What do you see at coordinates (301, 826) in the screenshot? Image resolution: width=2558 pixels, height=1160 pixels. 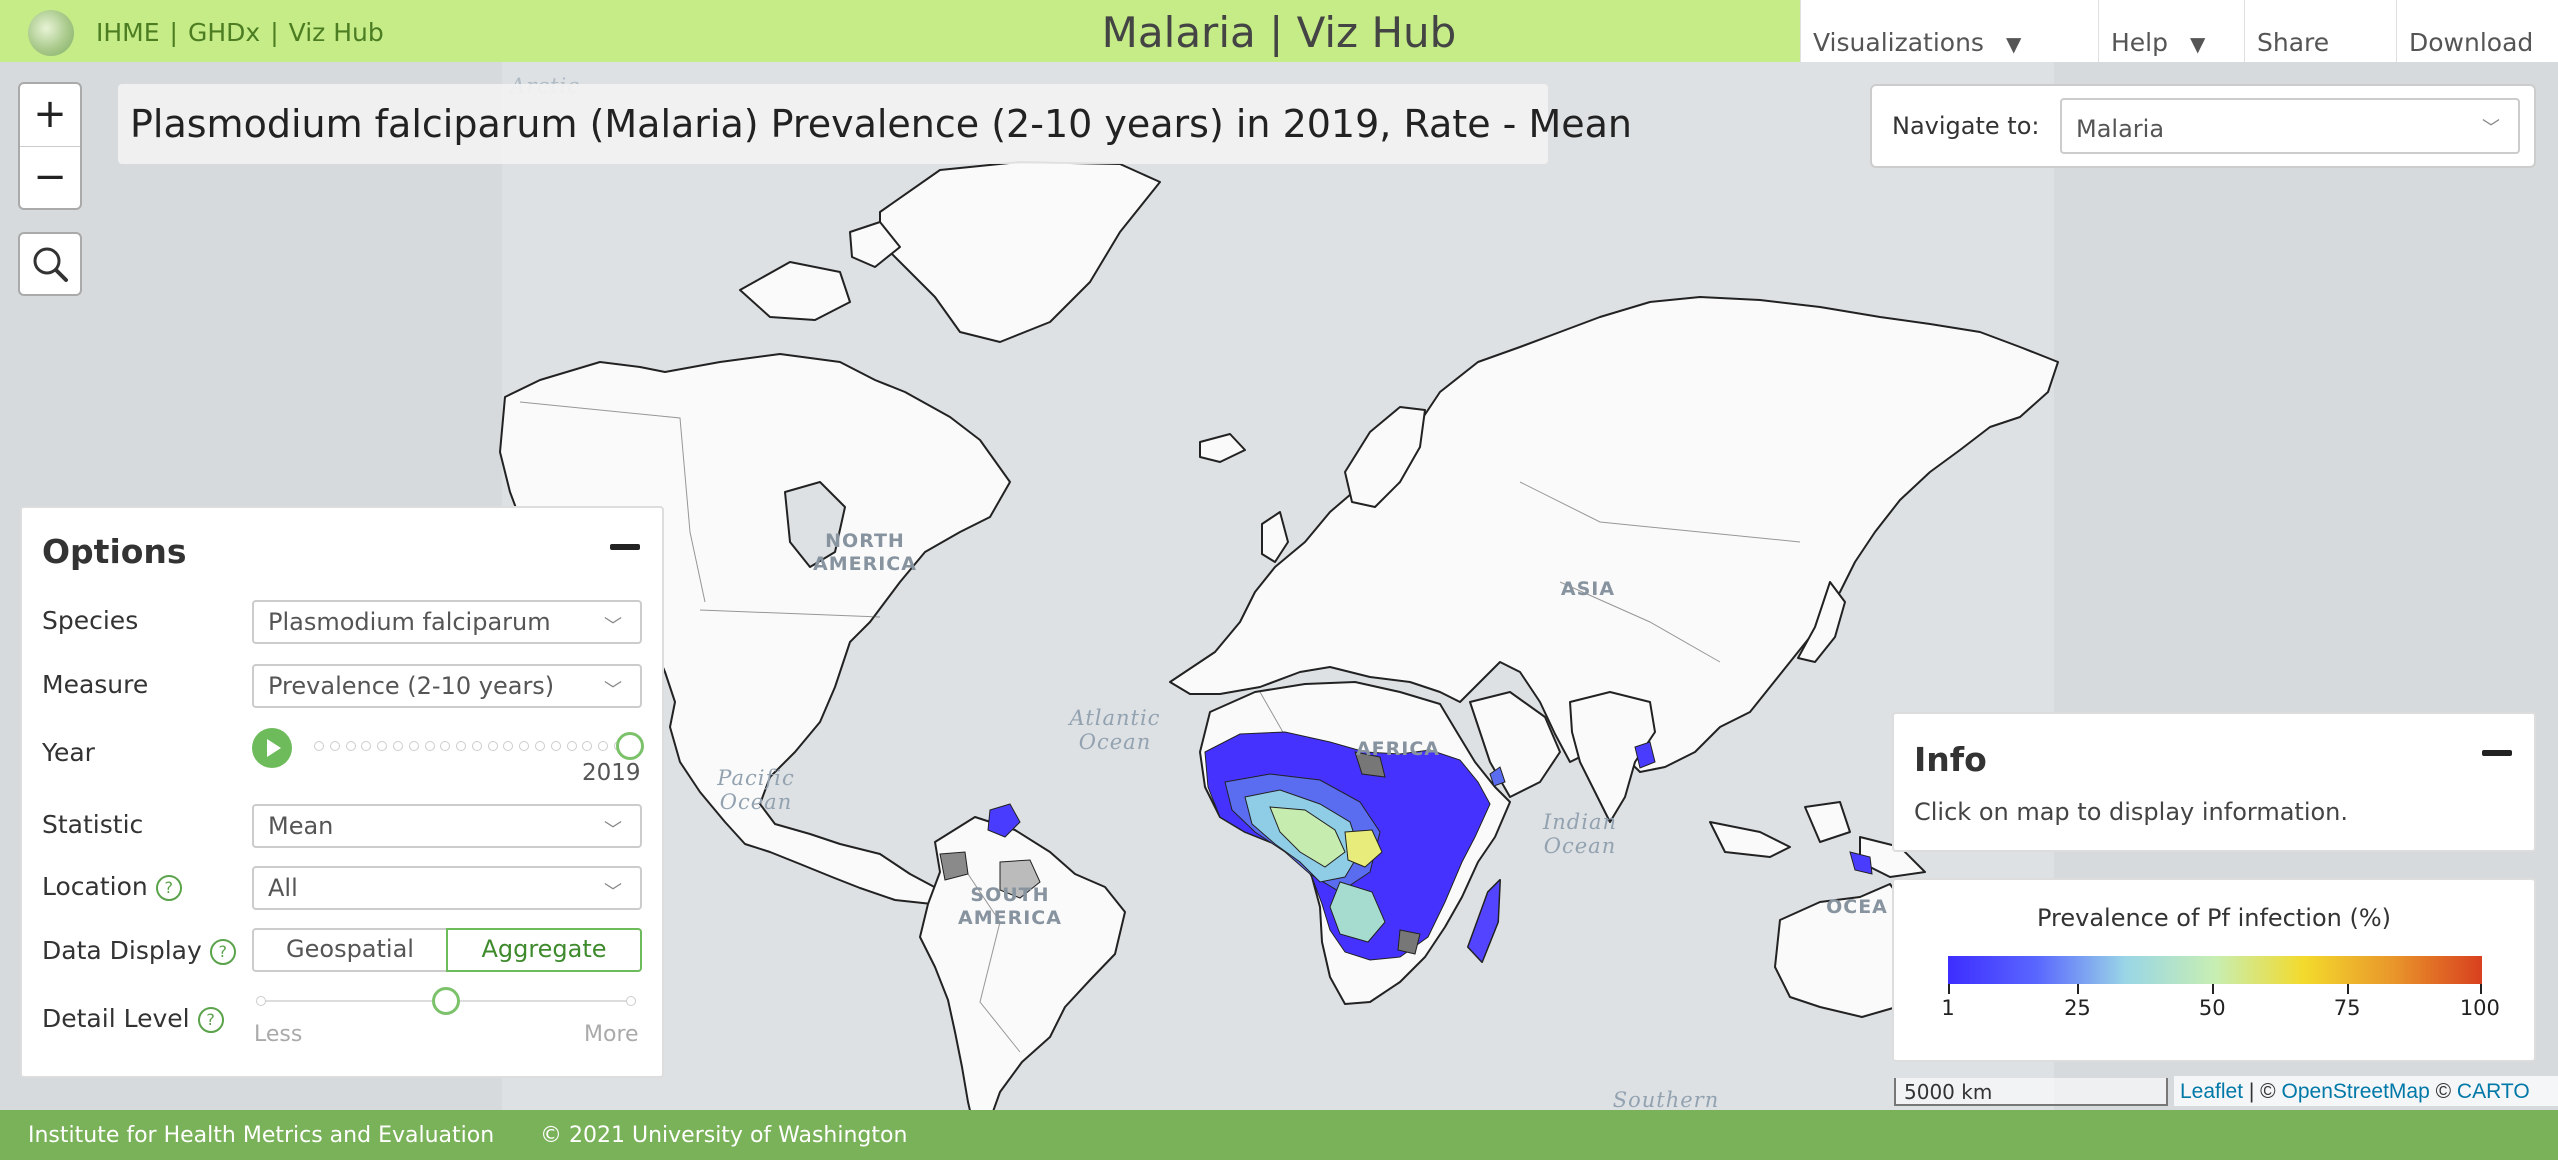 I see `statistic-value: Mean` at bounding box center [301, 826].